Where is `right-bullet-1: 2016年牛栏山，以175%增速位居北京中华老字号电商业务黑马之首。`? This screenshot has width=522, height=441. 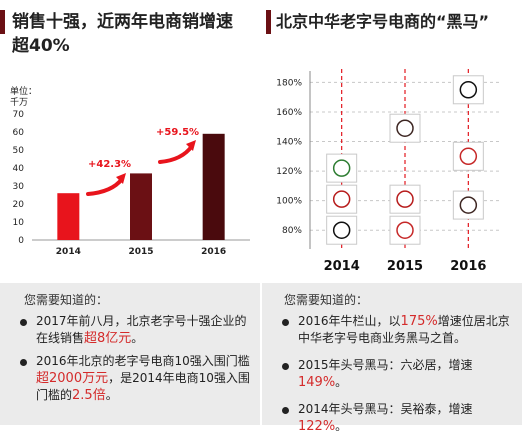 right-bullet-1: 2016年牛栏山，以175%增速位居北京中华老字号电商业务黑马之首。 is located at coordinates (398, 330).